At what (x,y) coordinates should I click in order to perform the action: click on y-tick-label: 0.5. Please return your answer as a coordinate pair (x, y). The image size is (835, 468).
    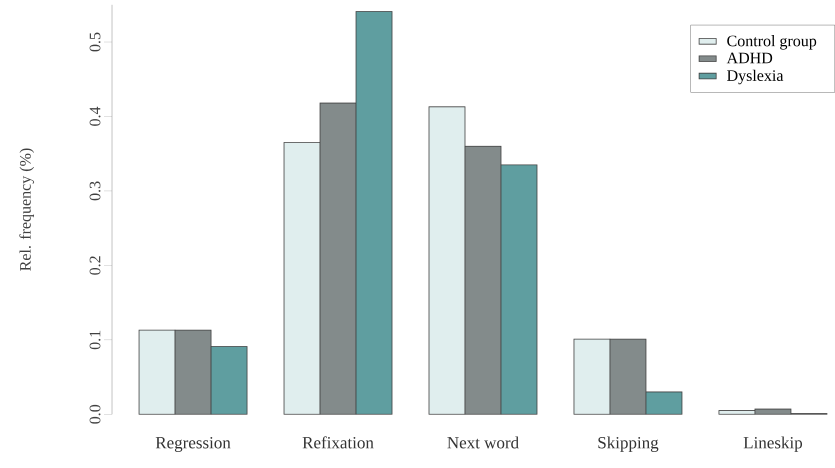
    Looking at the image, I should click on (95, 42).